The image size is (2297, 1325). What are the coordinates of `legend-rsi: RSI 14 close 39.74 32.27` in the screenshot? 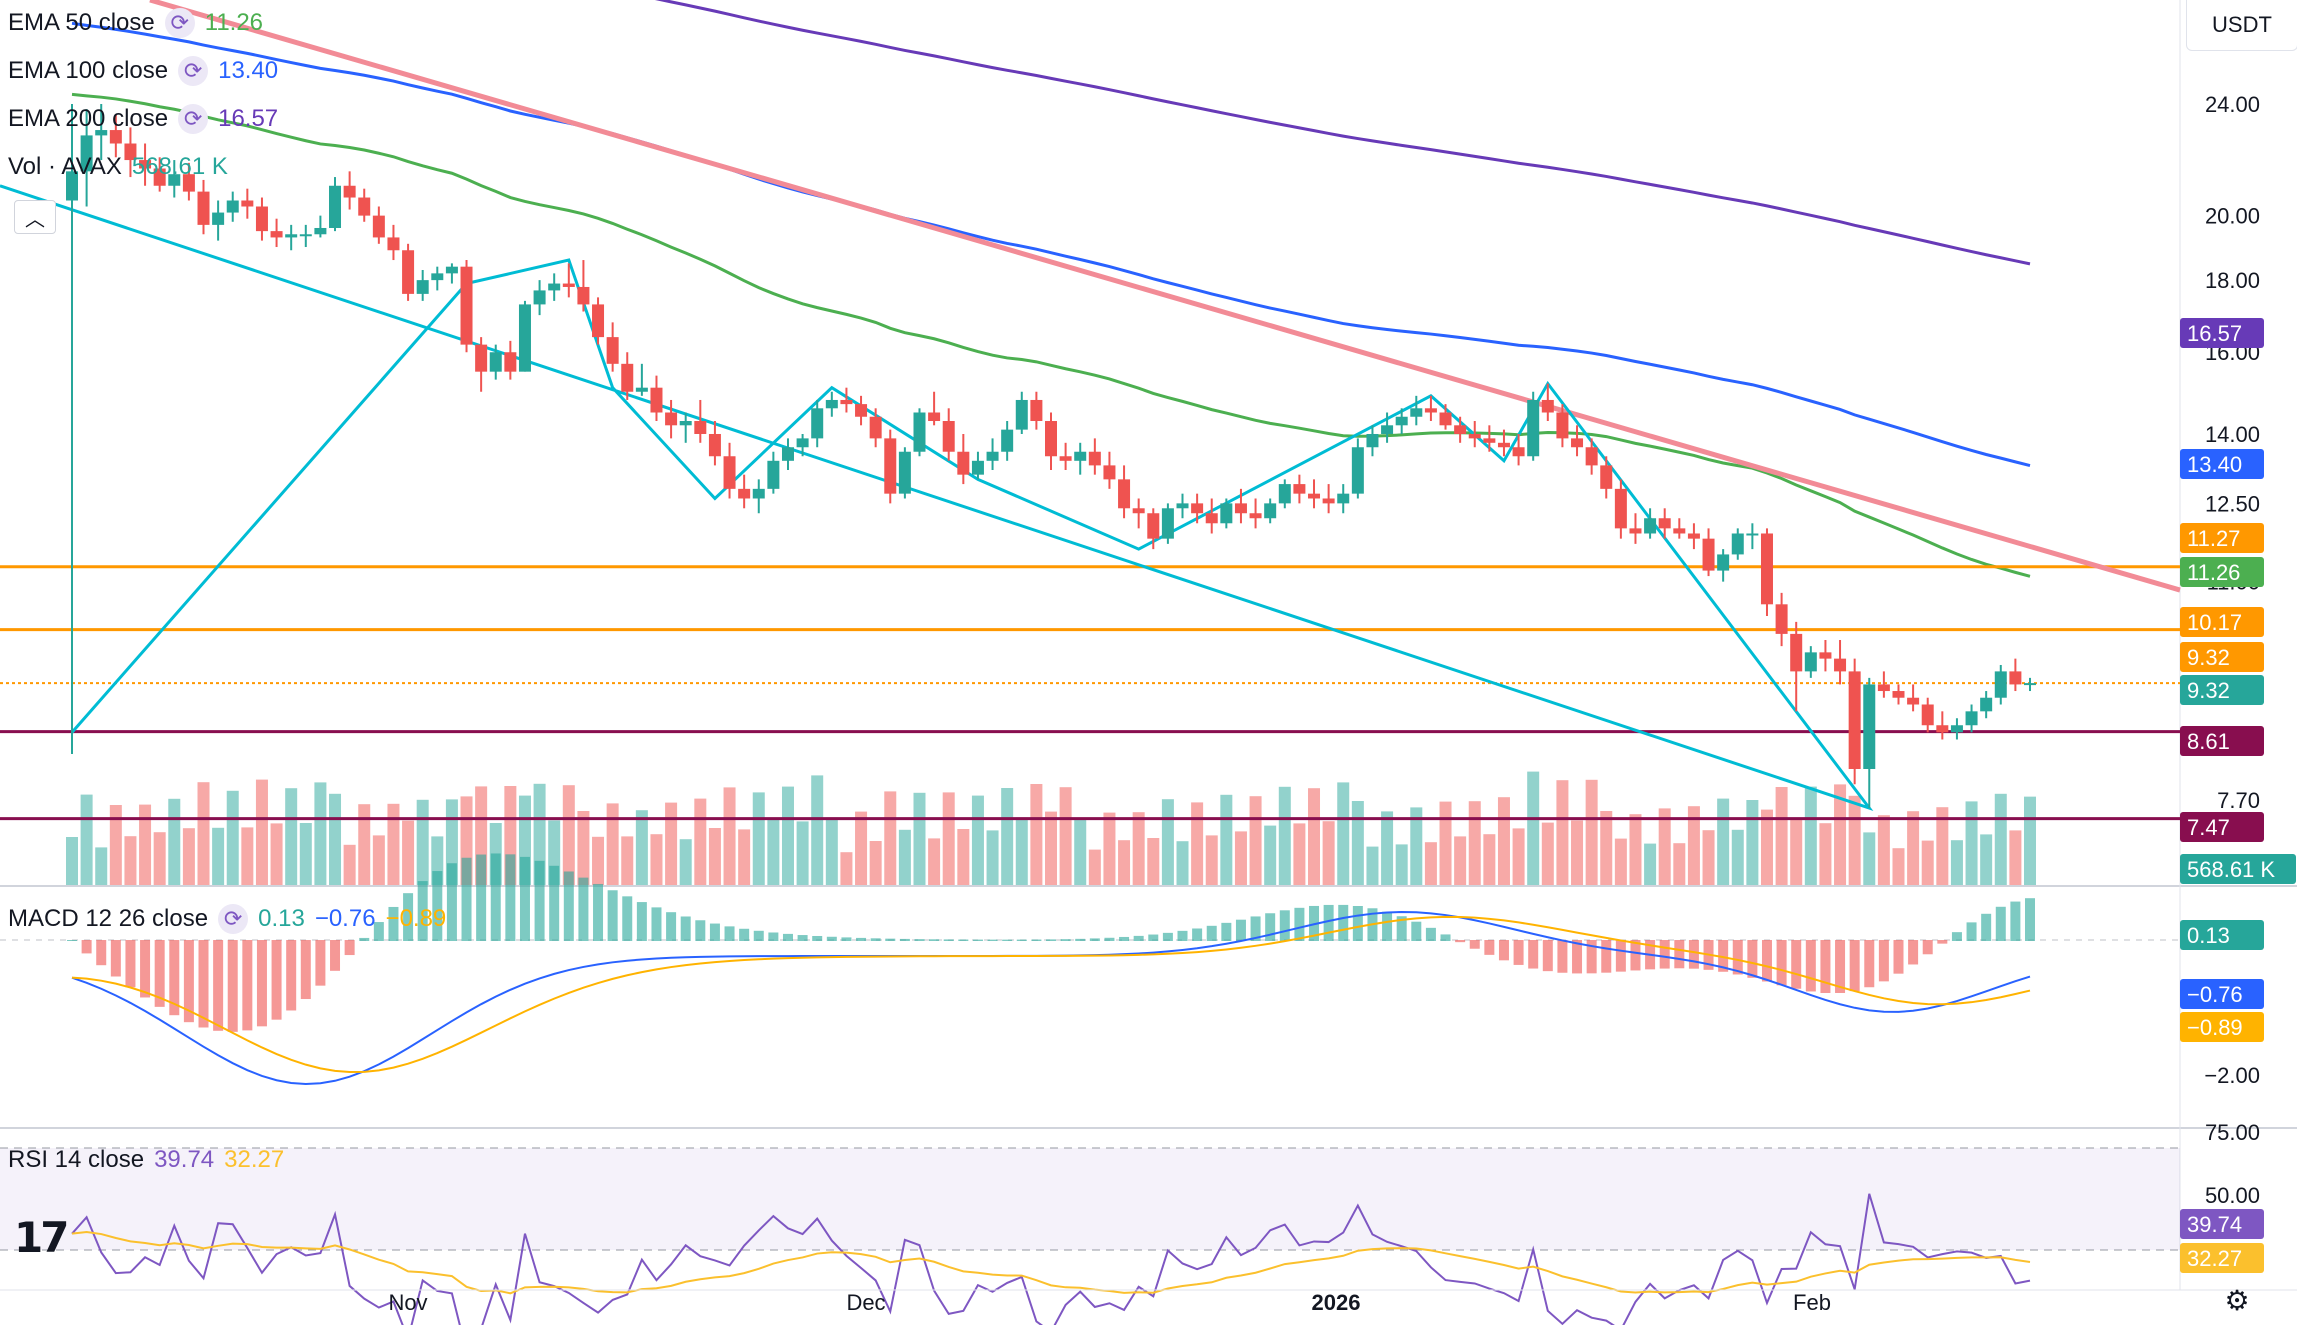 It's located at (146, 1160).